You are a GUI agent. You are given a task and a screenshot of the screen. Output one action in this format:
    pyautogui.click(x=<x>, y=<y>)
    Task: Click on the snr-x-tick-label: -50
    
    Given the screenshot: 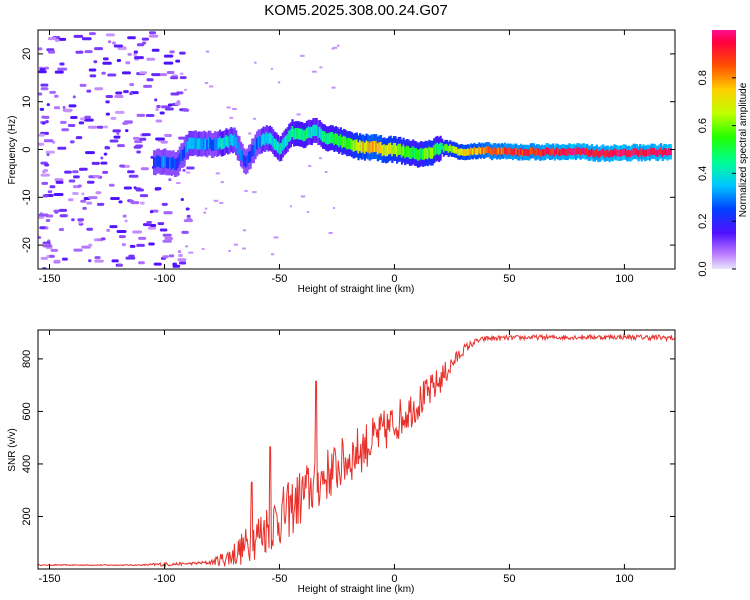 What is the action you would take?
    pyautogui.click(x=280, y=579)
    